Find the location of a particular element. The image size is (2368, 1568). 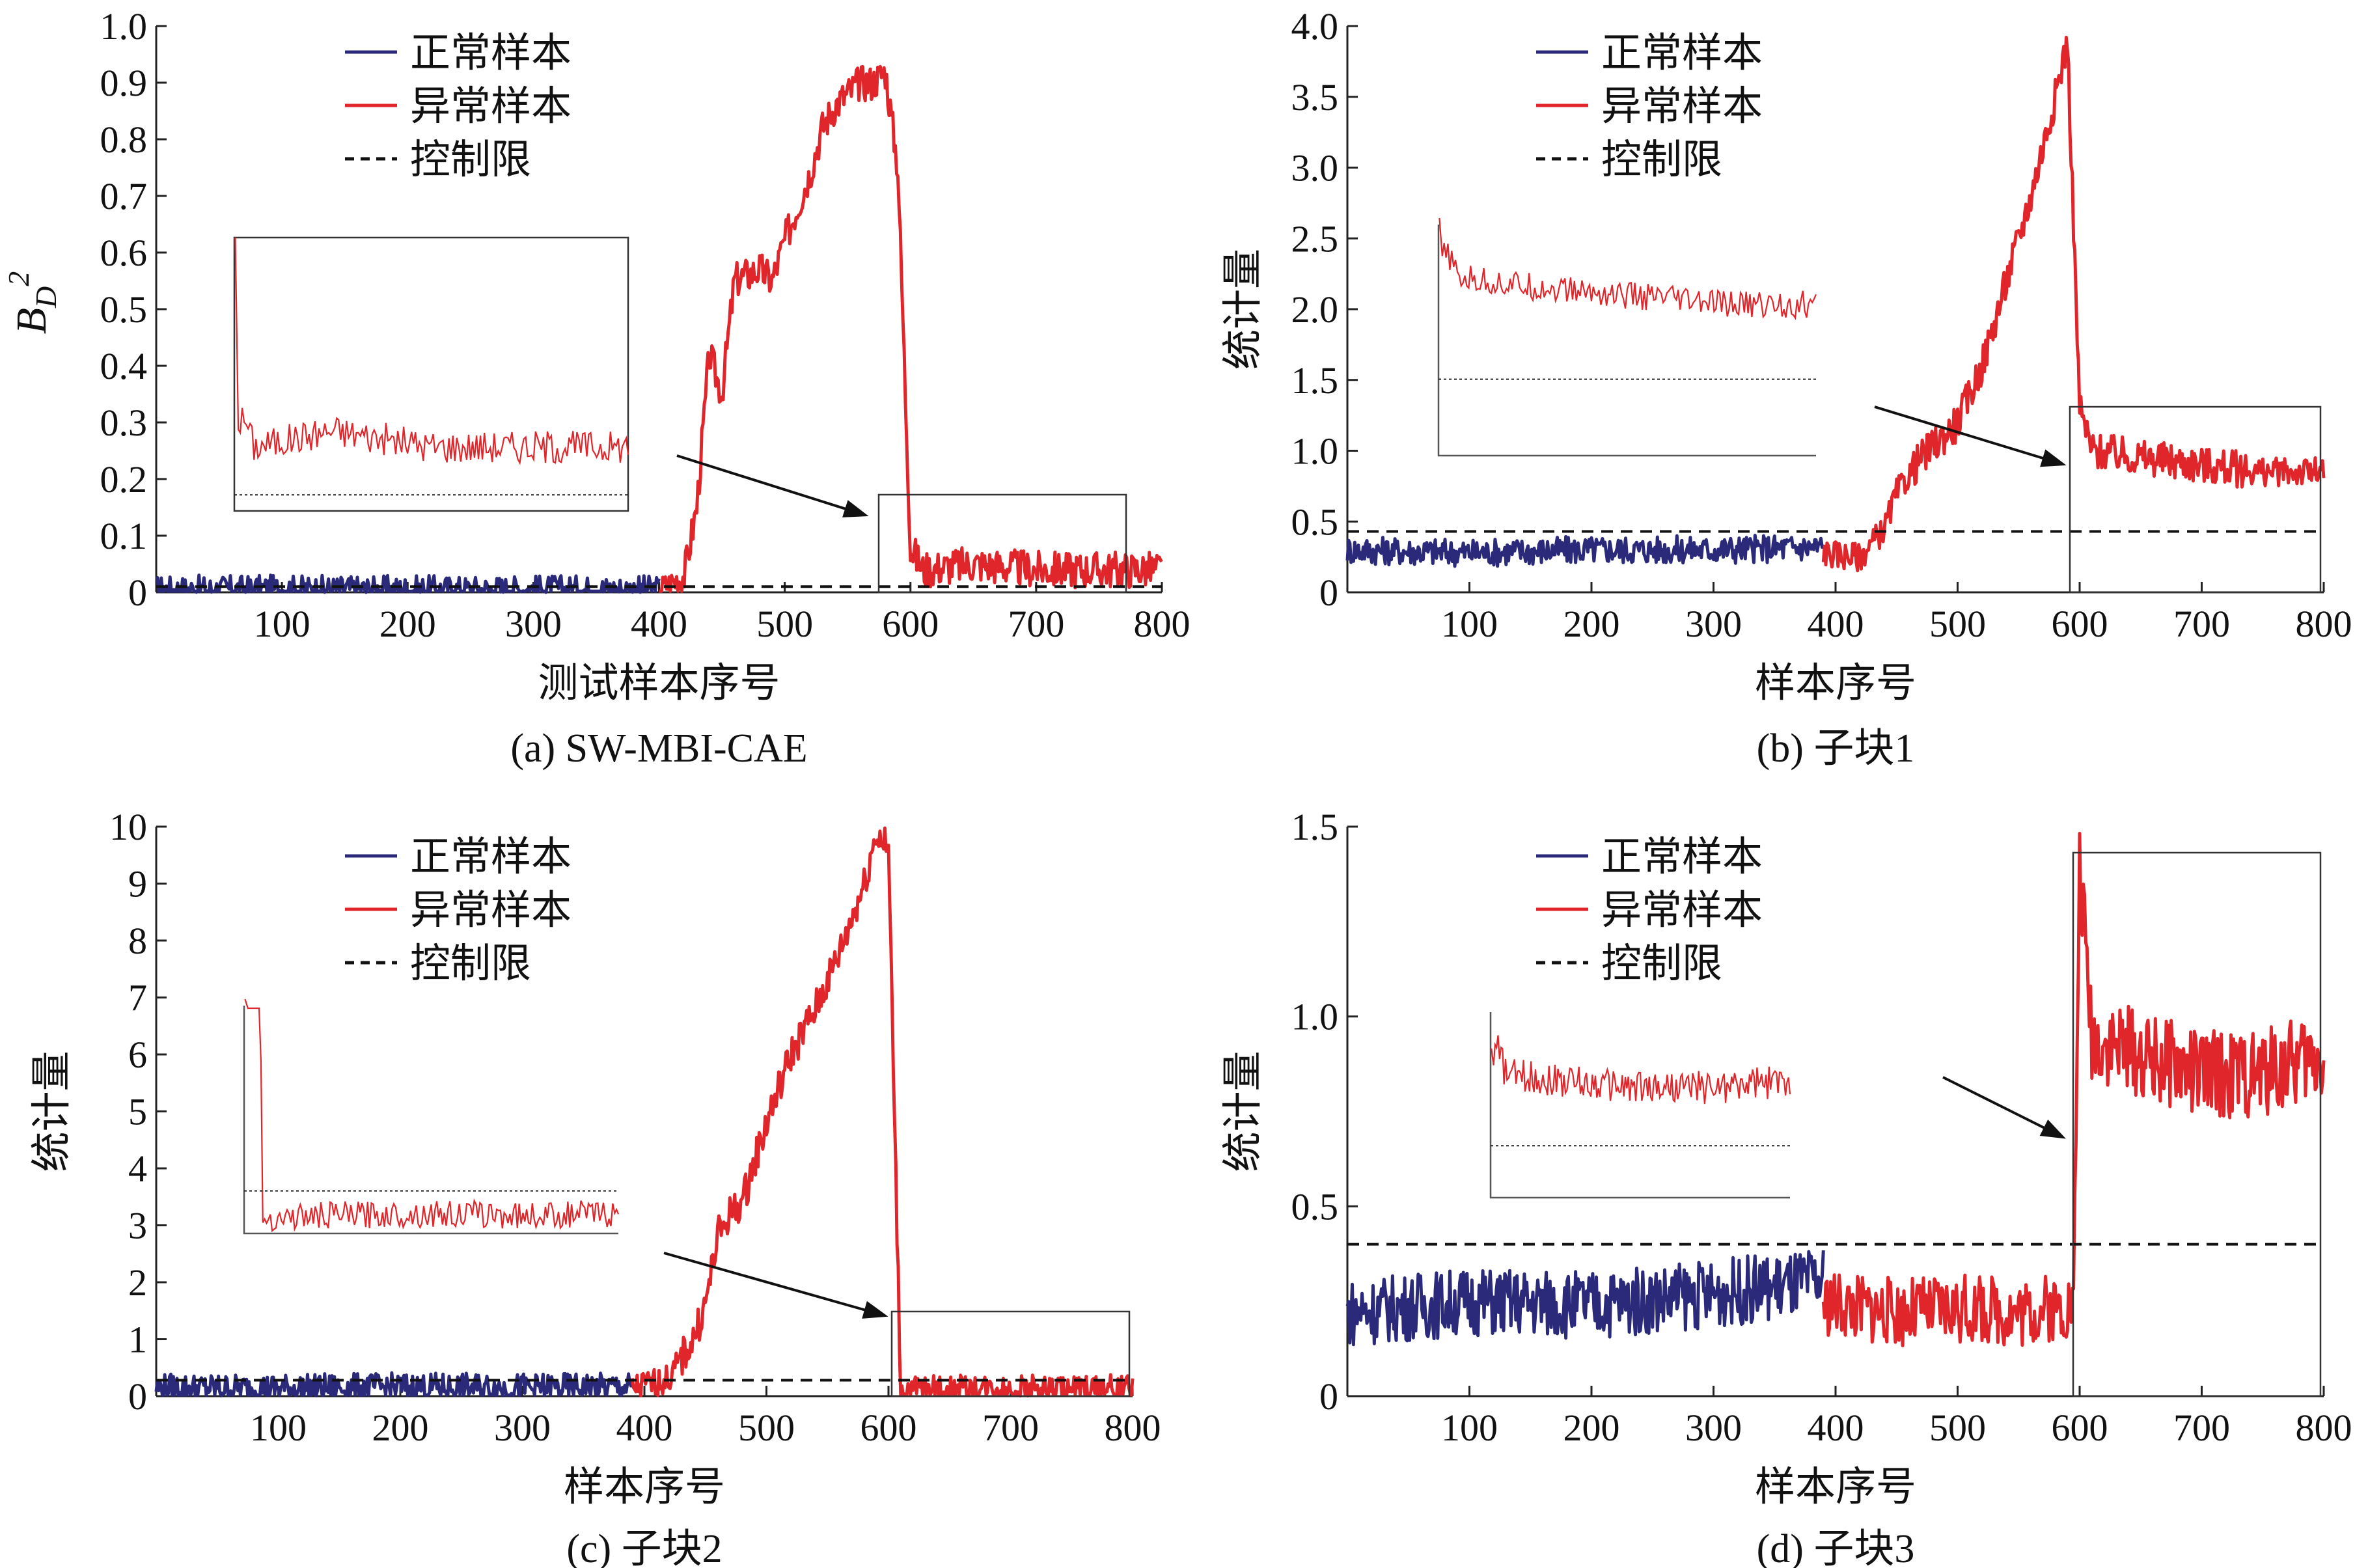

panel-caption: (a) SW-MBI-CAE is located at coordinates (658, 748).